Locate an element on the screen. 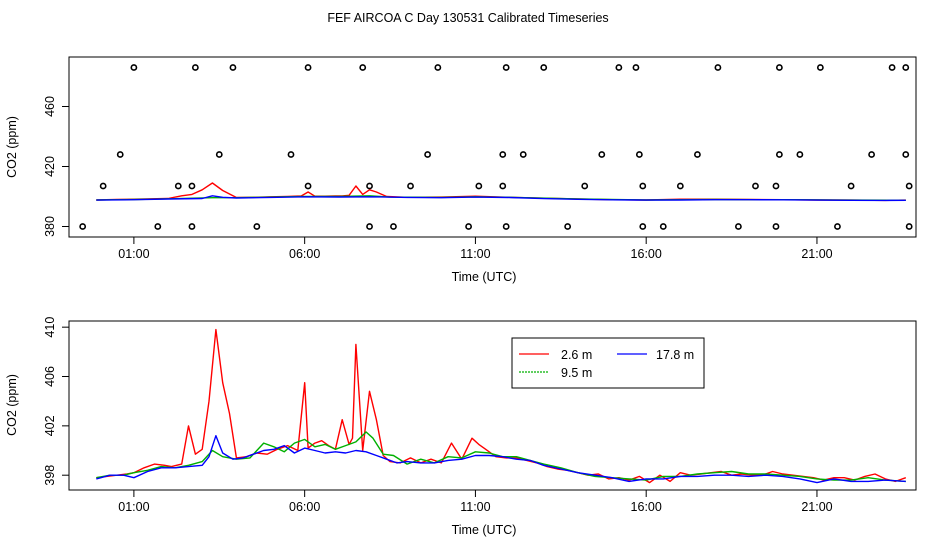 Image resolution: width=936 pixels, height=545 pixels. bottom-x-axis: 01:00 06:00 11:00 16:00 21:00 is located at coordinates (475, 501).